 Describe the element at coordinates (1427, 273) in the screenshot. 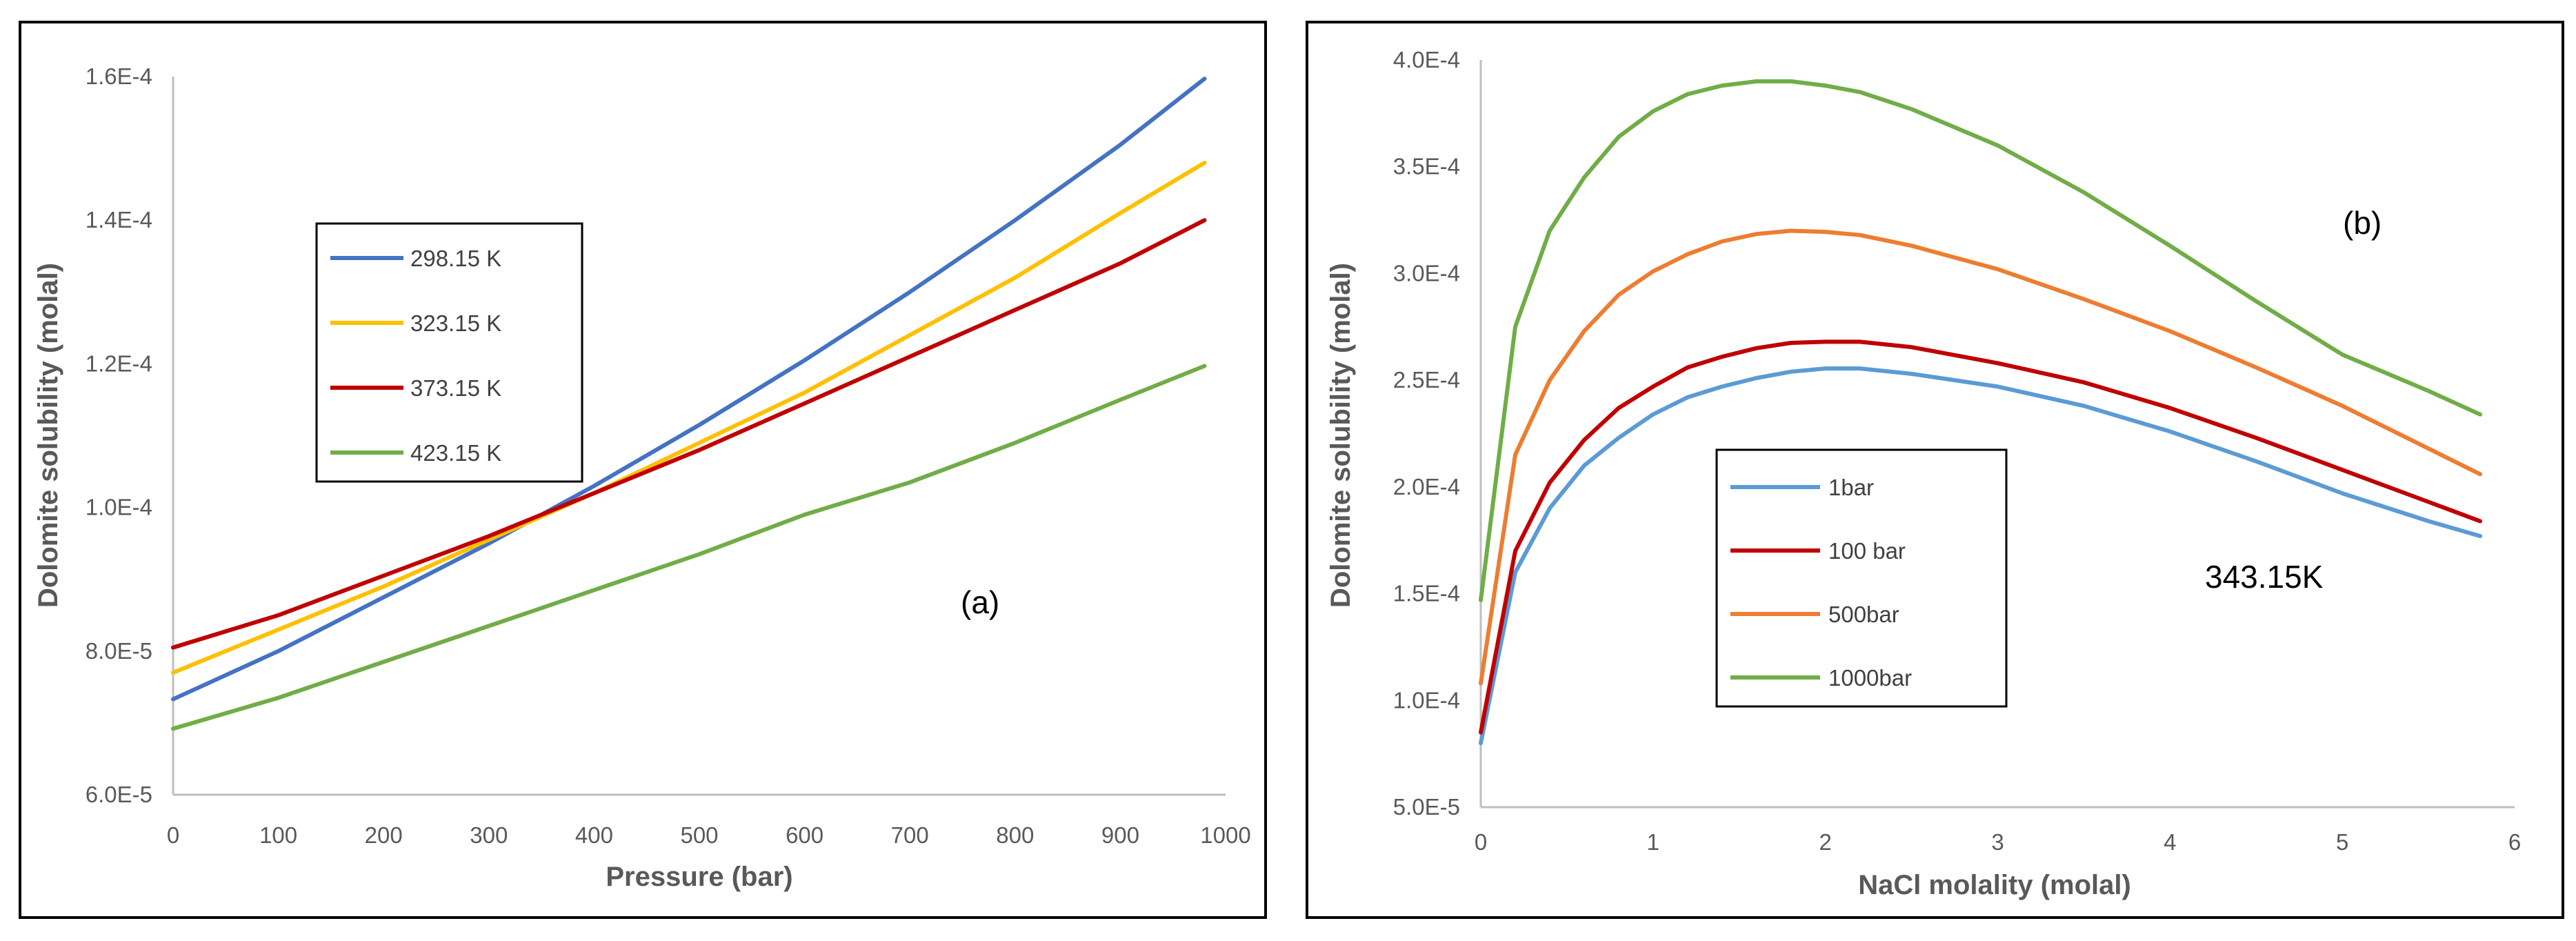

I see `y-tick-label: 3.0E-4` at that location.